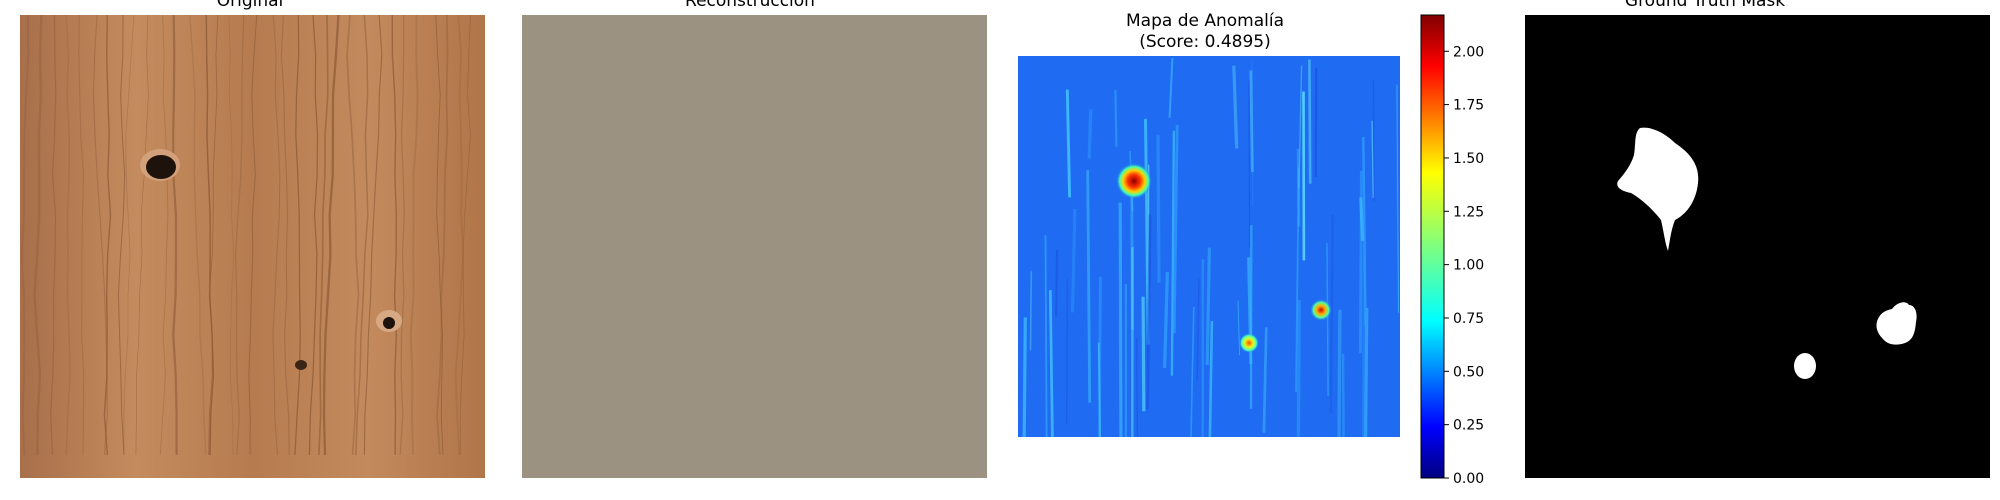 This screenshot has height=500, width=2000. I want to click on colorbar-tick-label: 1.75, so click(1468, 106).